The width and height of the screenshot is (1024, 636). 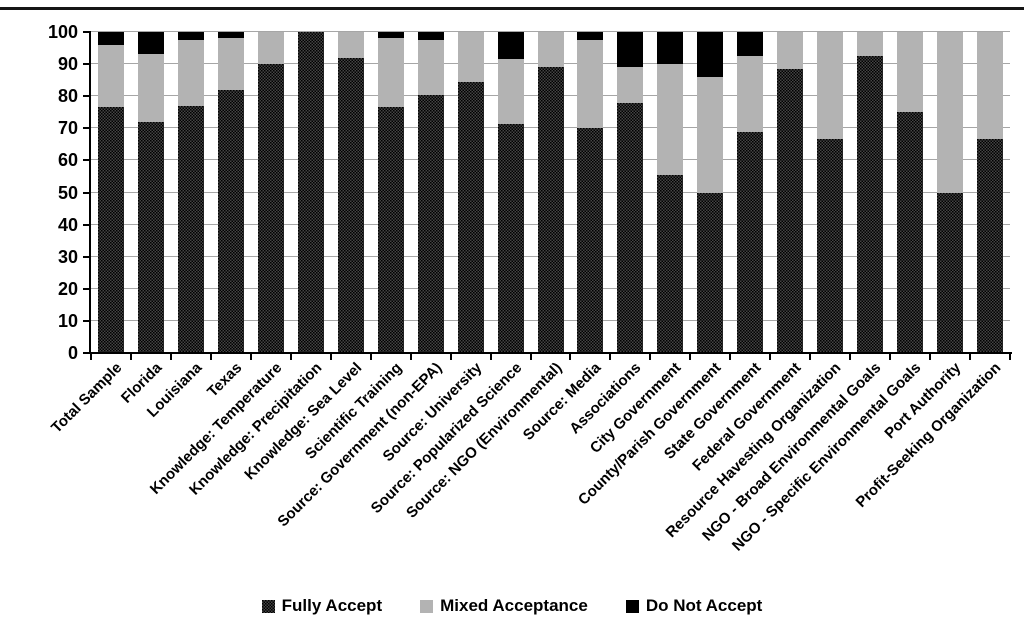 What do you see at coordinates (67, 96) in the screenshot?
I see `y-axis-tick-label: 80` at bounding box center [67, 96].